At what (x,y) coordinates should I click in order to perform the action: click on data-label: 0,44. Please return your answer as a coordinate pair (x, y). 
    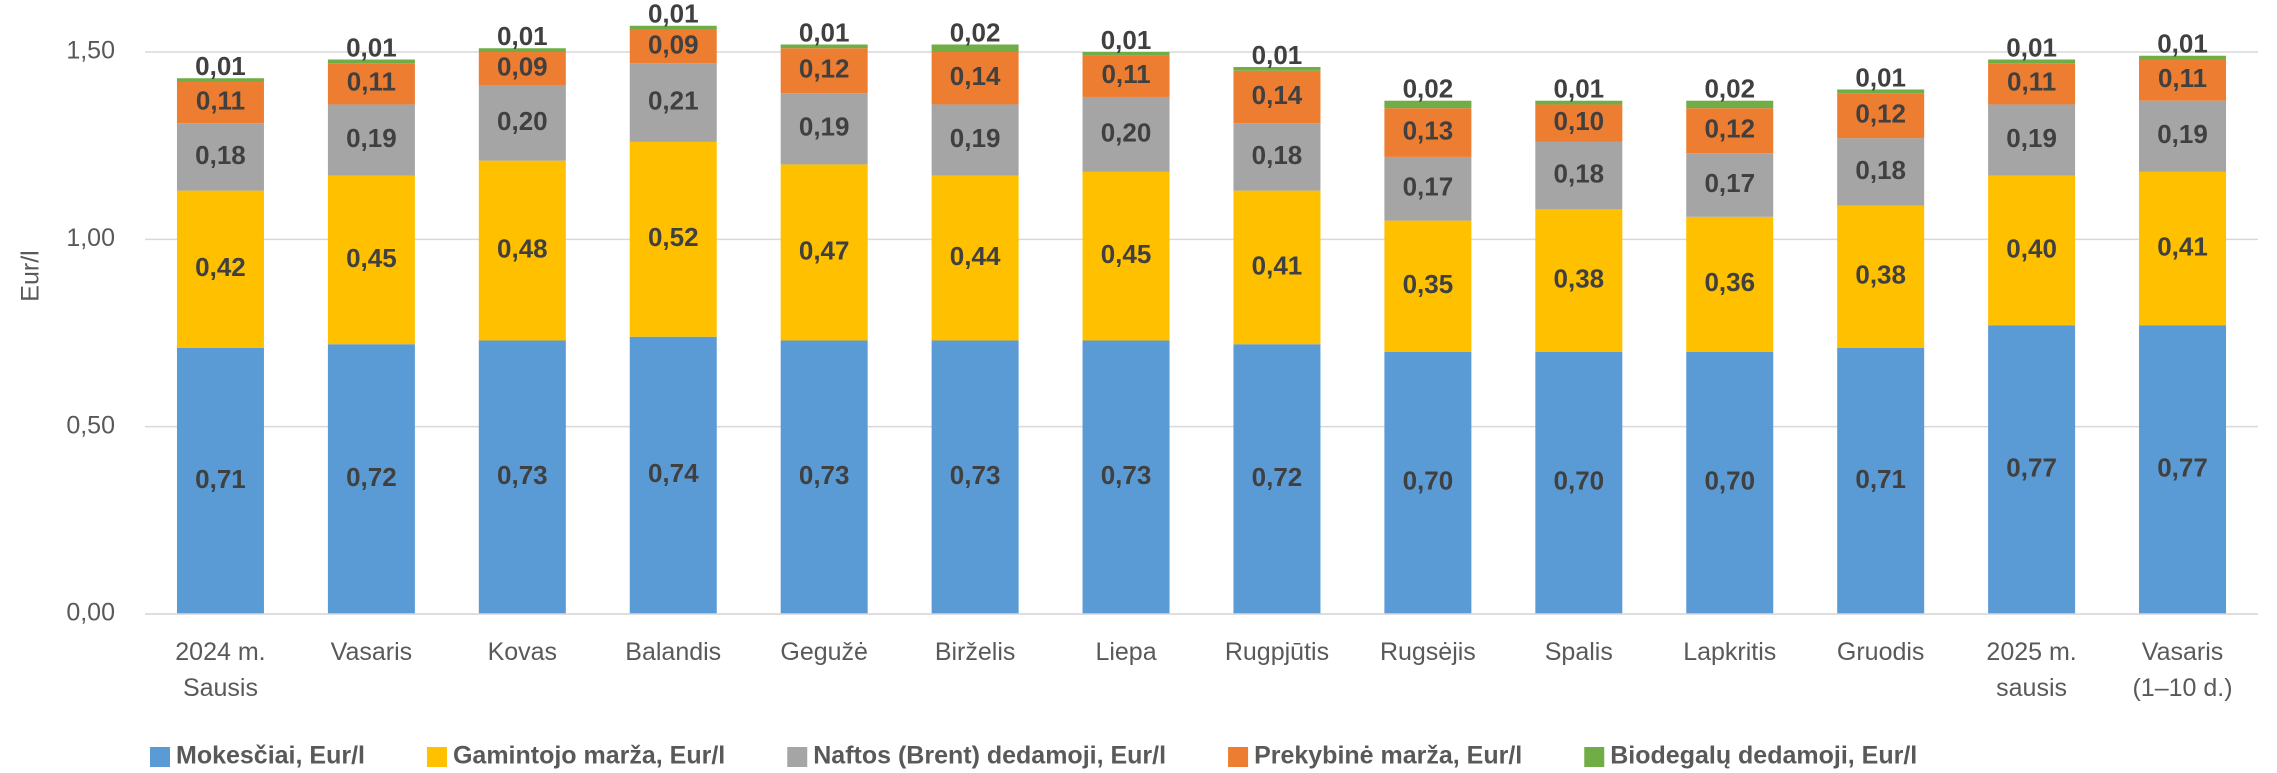
    Looking at the image, I should click on (975, 256).